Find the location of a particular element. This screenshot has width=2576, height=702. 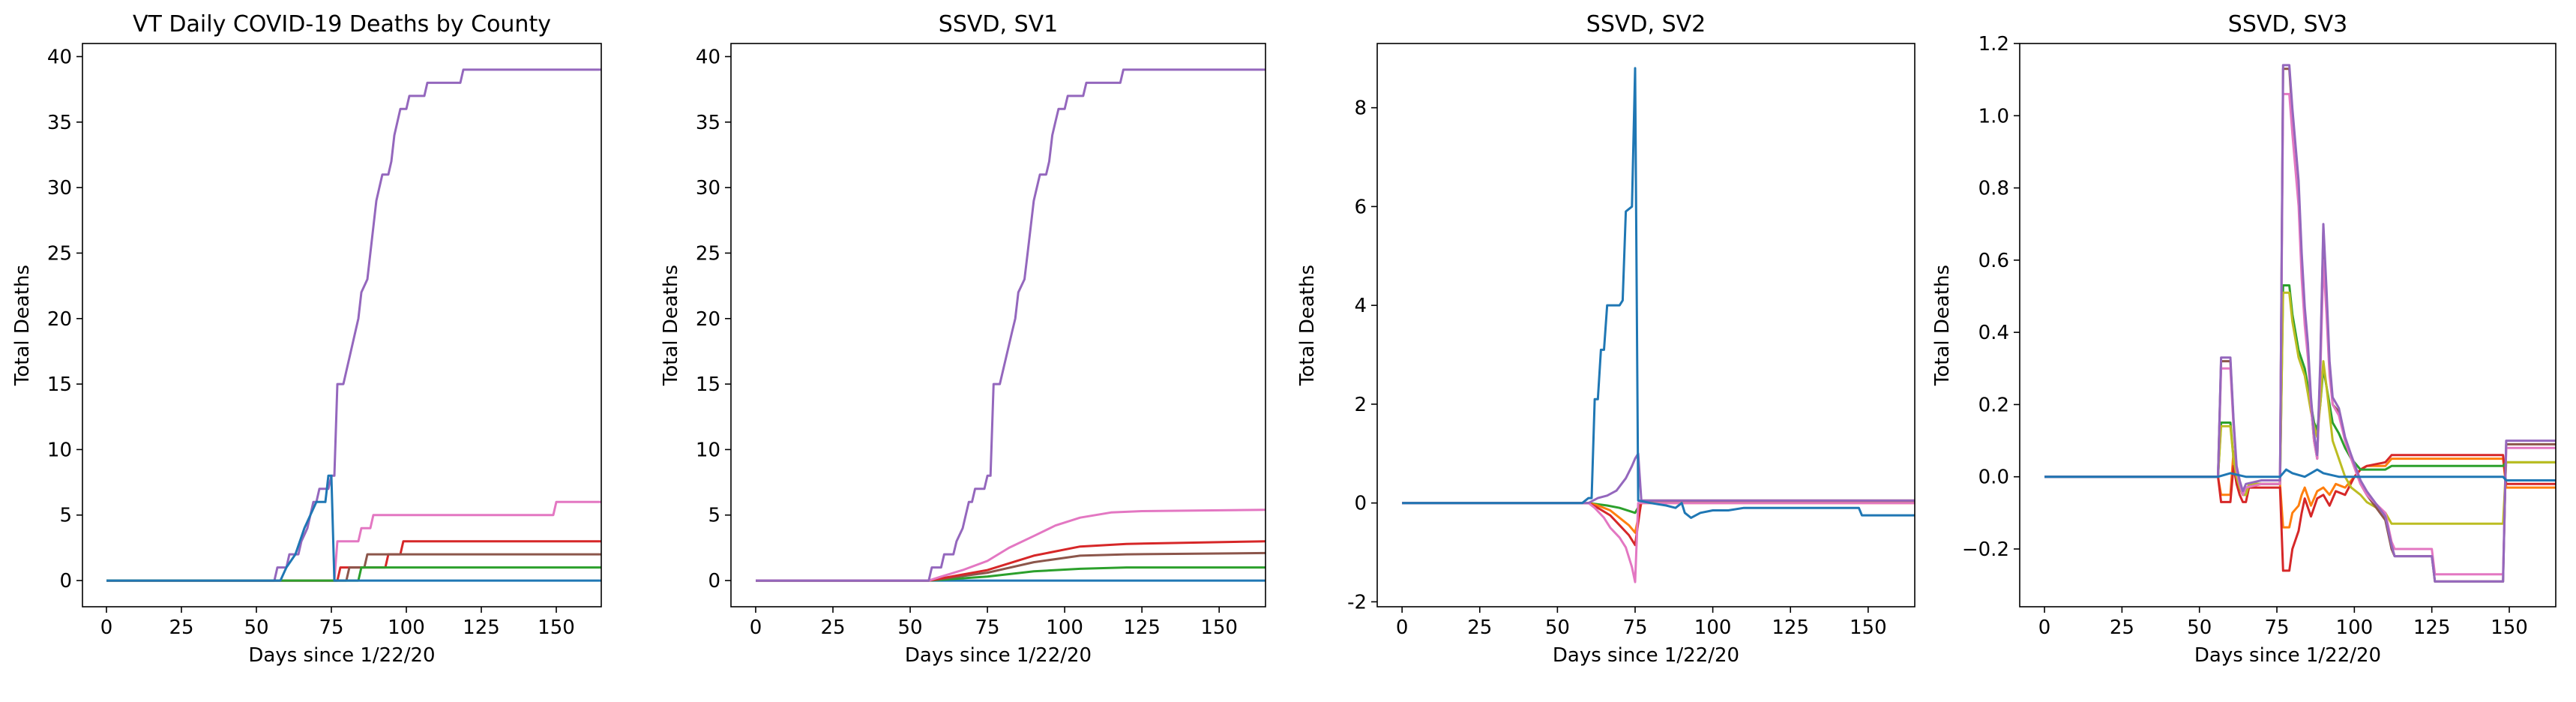

y-tick-label: 0.4 is located at coordinates (1993, 333).